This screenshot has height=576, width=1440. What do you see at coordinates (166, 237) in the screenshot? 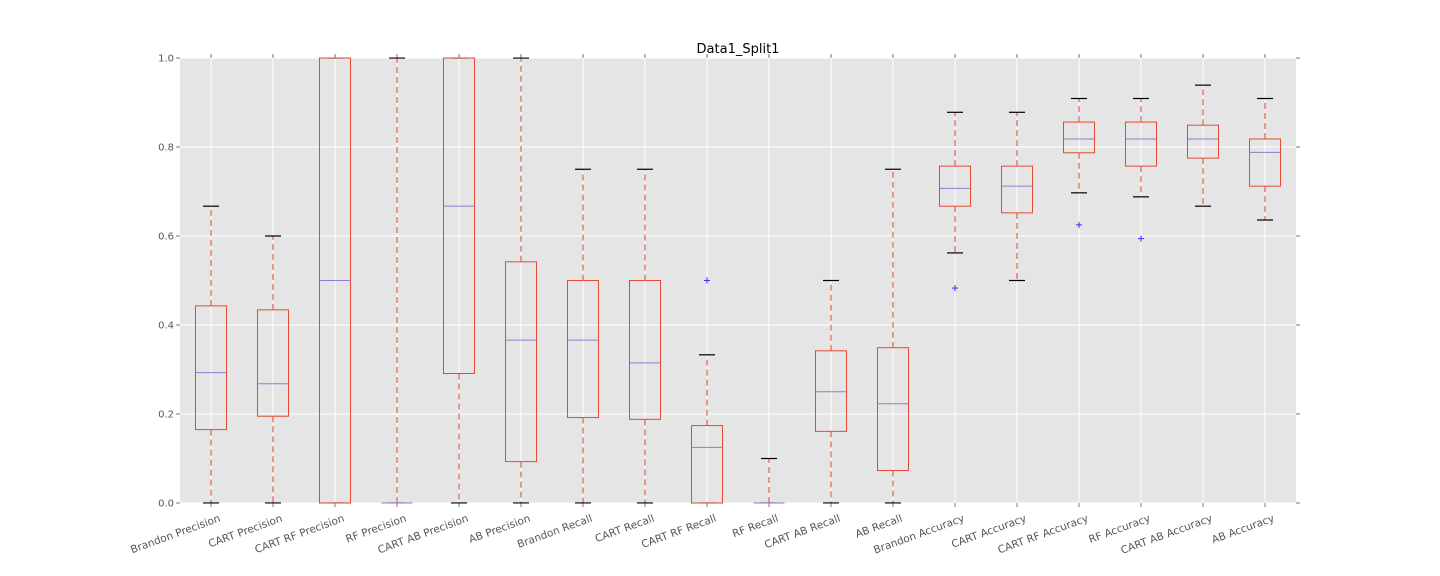
I see `y-tick-label: 0.6` at bounding box center [166, 237].